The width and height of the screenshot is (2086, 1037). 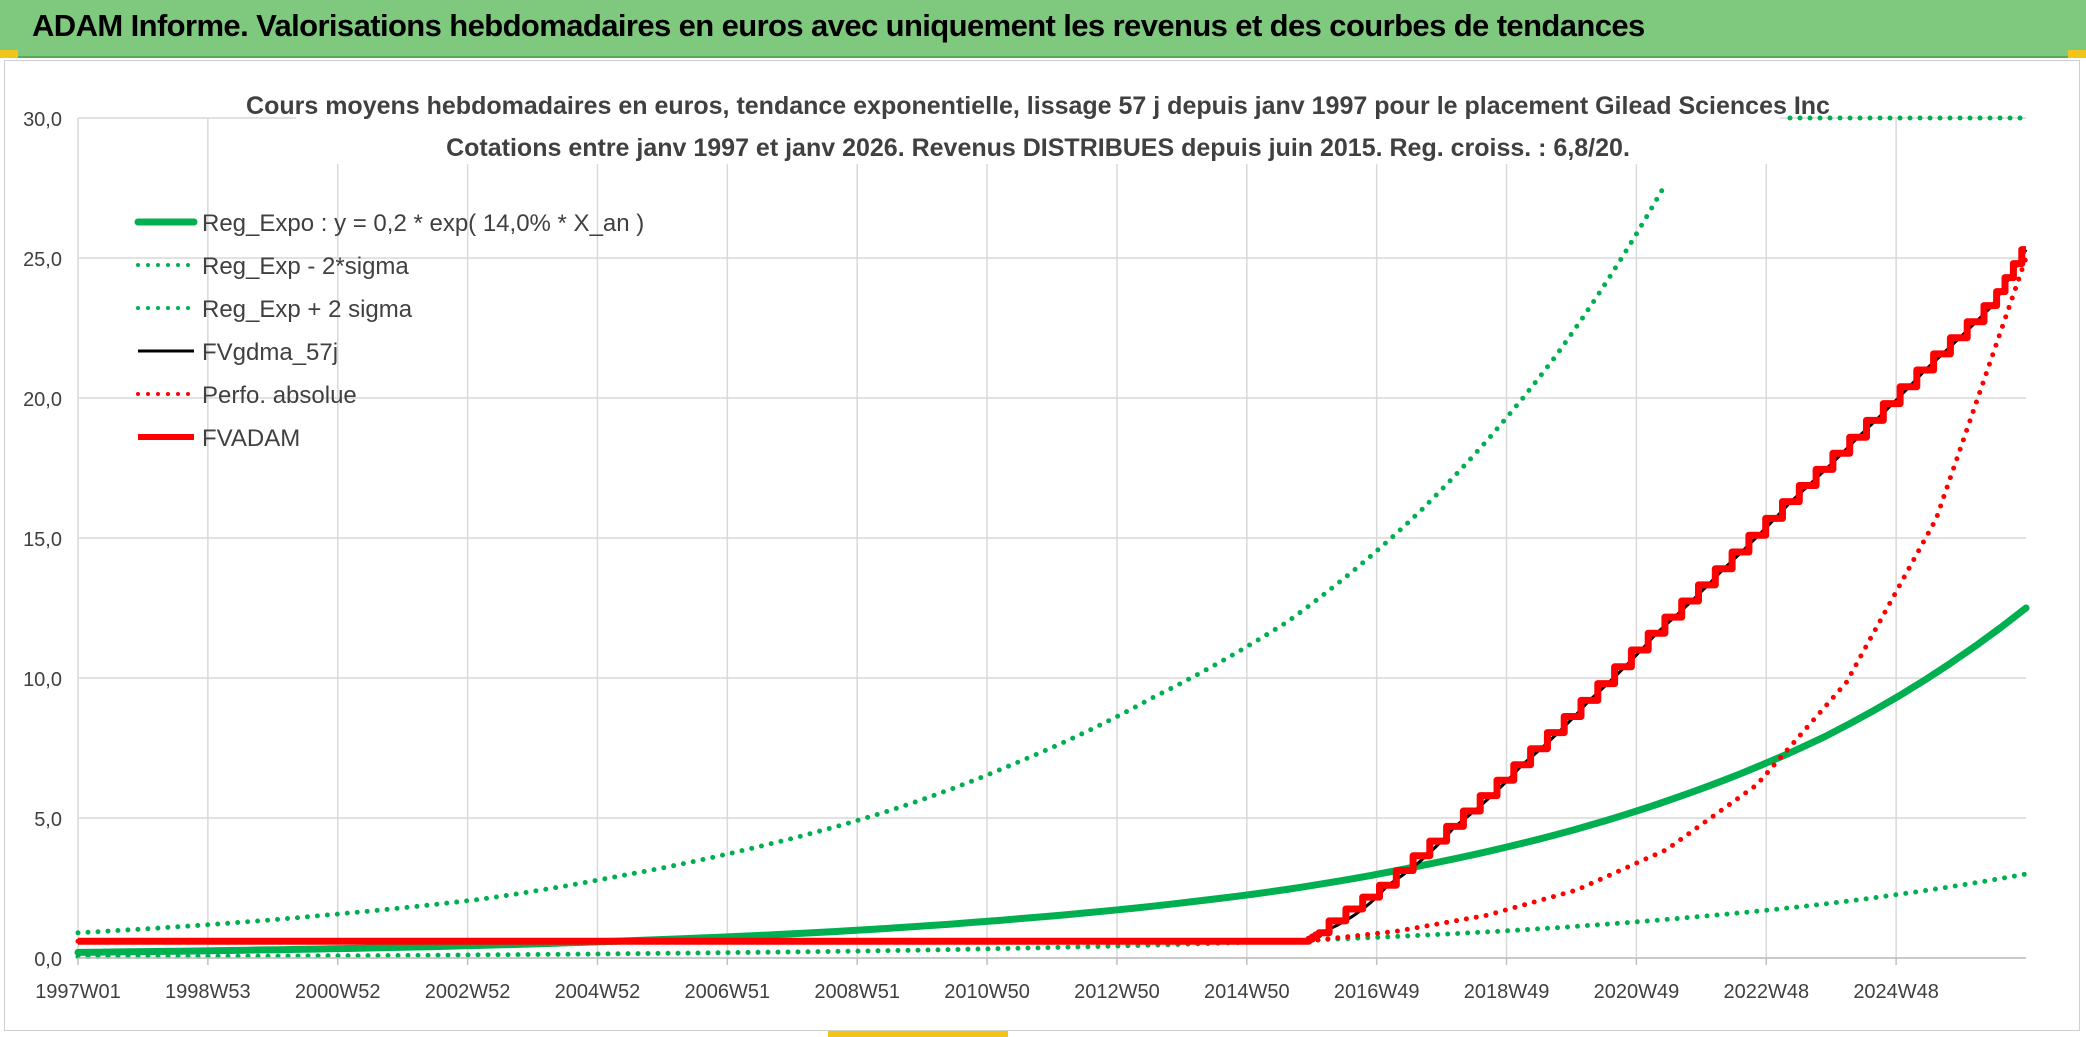 What do you see at coordinates (9, 54) in the screenshot?
I see `corner-marker-top-left` at bounding box center [9, 54].